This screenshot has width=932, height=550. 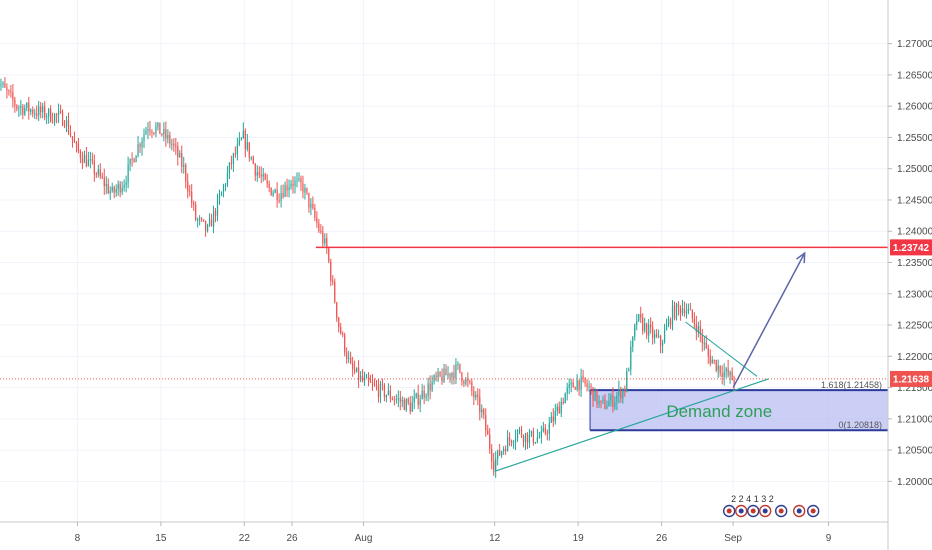 What do you see at coordinates (662, 538) in the screenshot?
I see `x-tick-label: 26` at bounding box center [662, 538].